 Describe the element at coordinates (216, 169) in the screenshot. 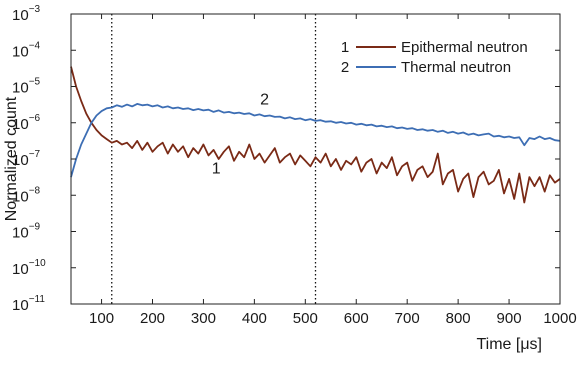

I see `curve-label-1: 1` at that location.